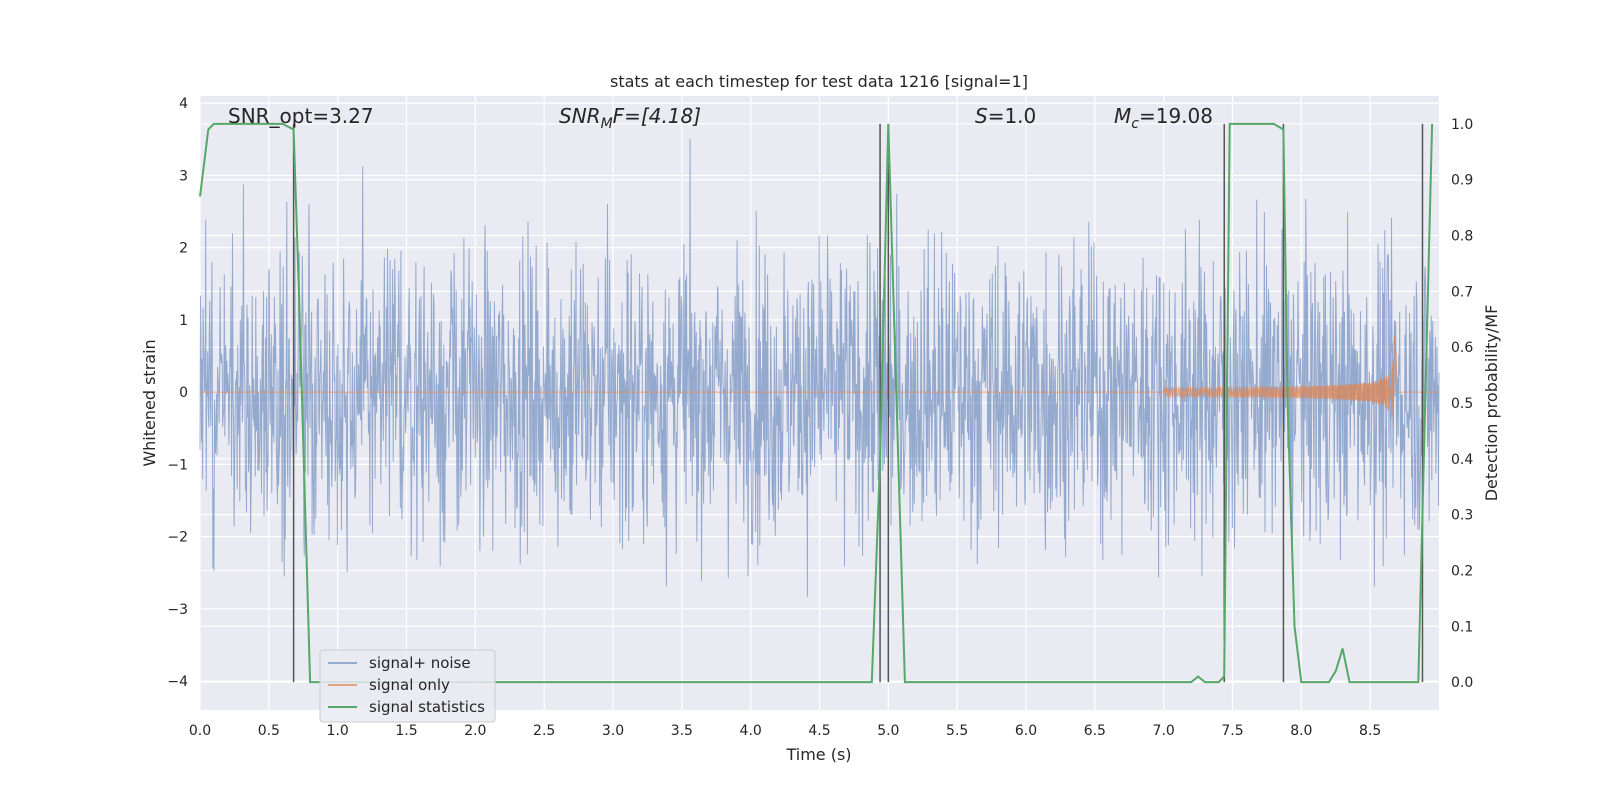  I want to click on x-tick-label: 7.5, so click(1232, 731).